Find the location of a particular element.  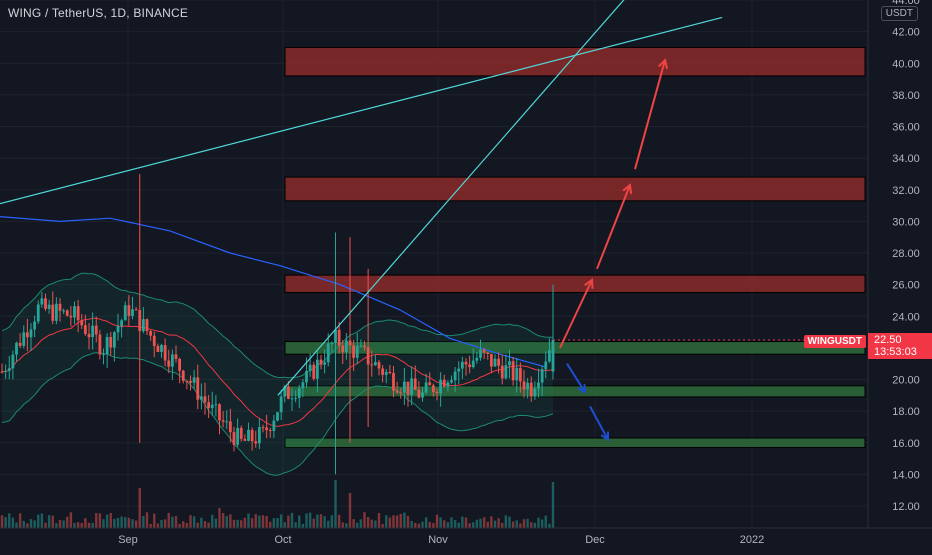

projection-arrow-up is located at coordinates (576, 314).